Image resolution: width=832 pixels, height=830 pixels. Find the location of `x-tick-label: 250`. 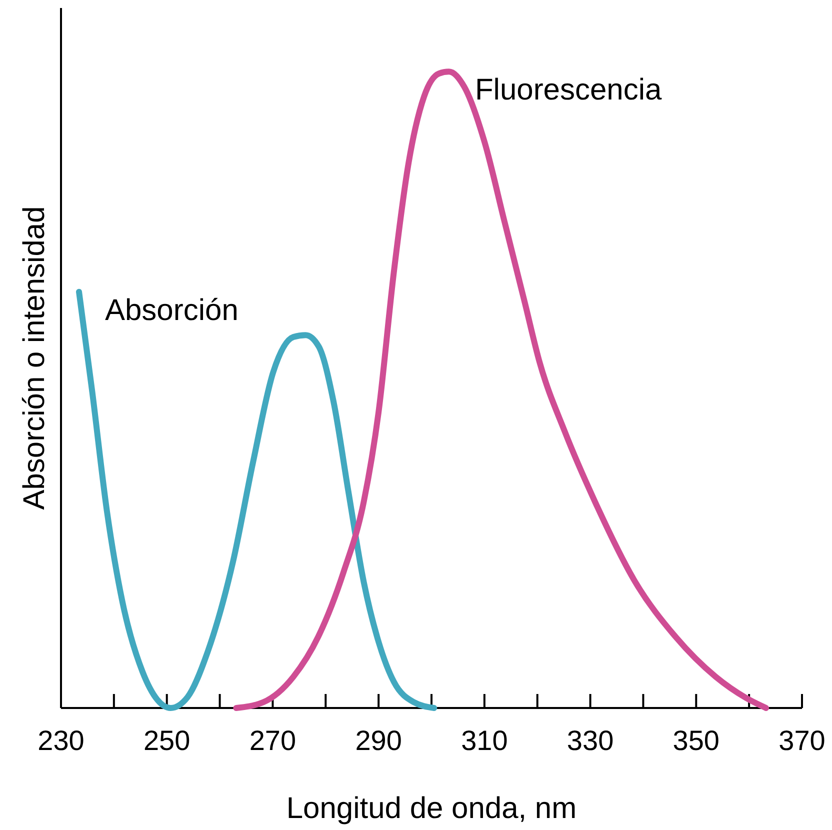

x-tick-label: 250 is located at coordinates (167, 740).